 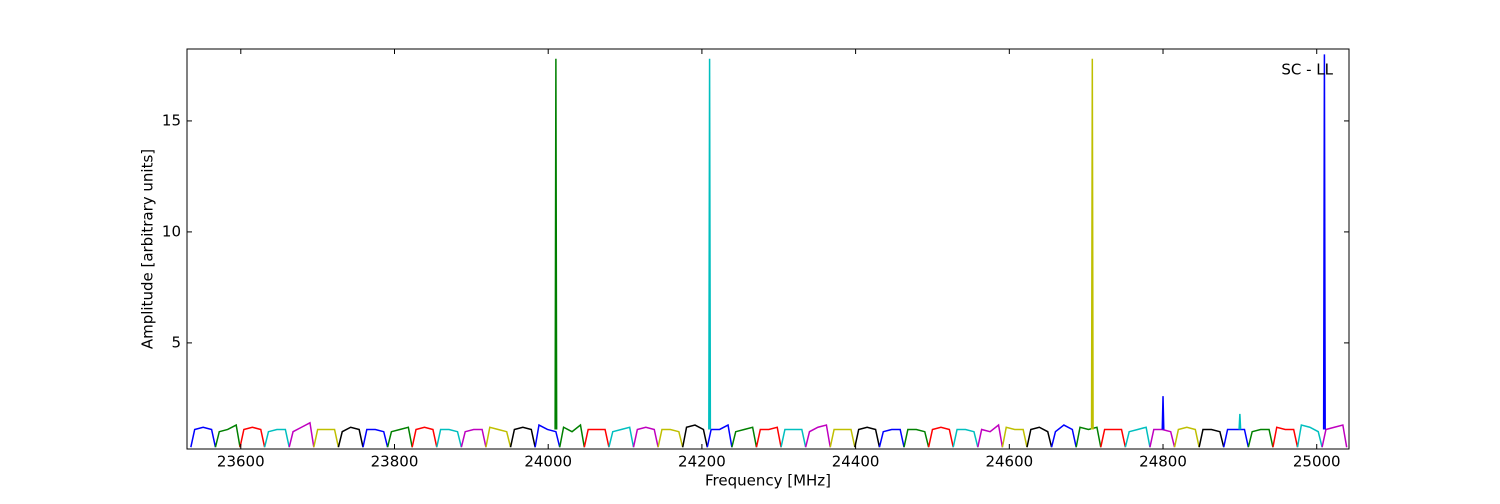 What do you see at coordinates (171, 120) in the screenshot?
I see `y-tick-label: 15` at bounding box center [171, 120].